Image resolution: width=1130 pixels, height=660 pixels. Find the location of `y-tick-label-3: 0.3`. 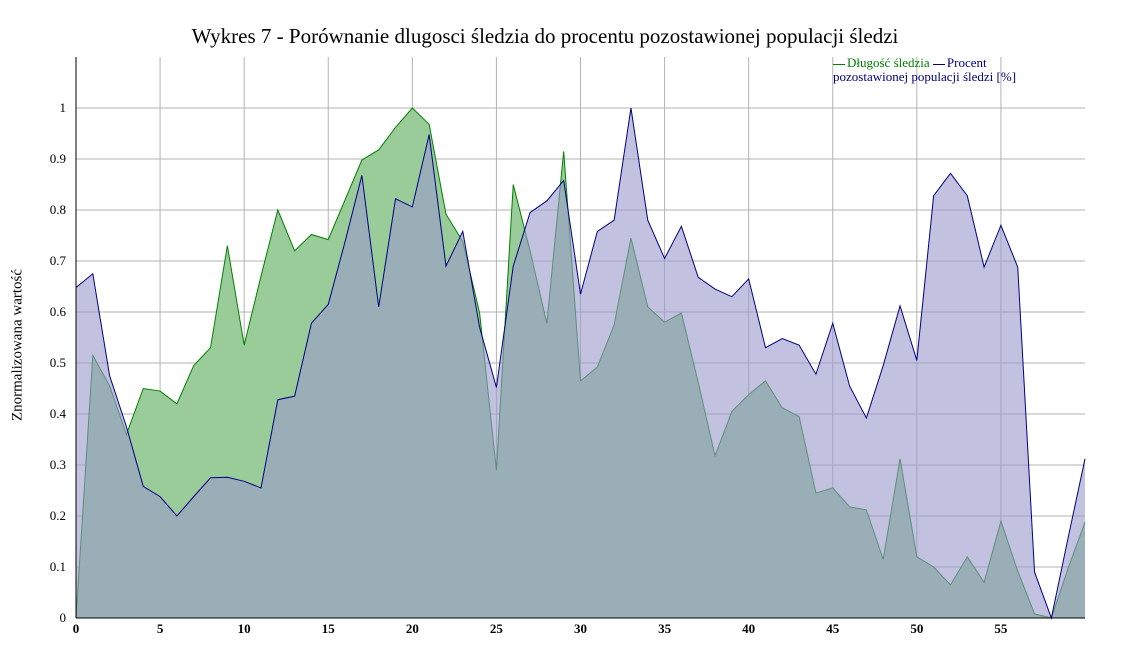

y-tick-label-3: 0.3 is located at coordinates (58, 464).